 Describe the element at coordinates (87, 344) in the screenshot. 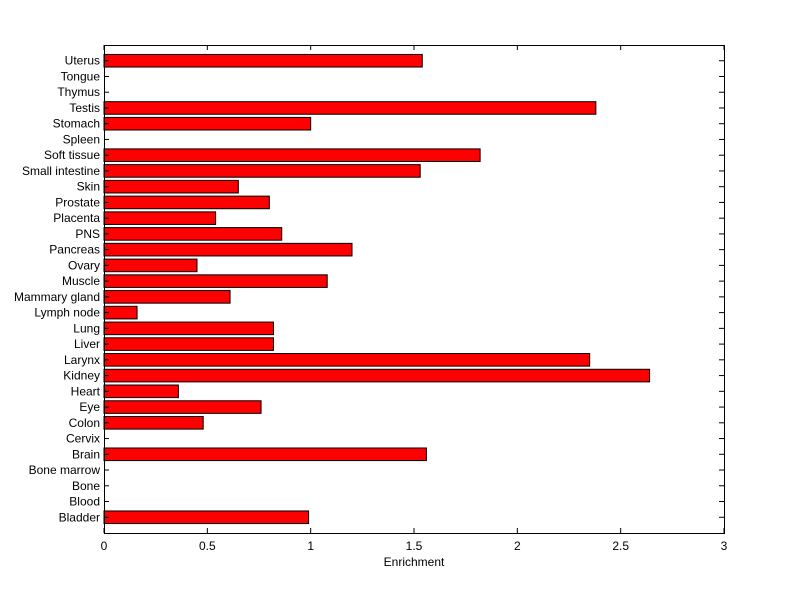

I see `y-tick-label: Liver` at that location.